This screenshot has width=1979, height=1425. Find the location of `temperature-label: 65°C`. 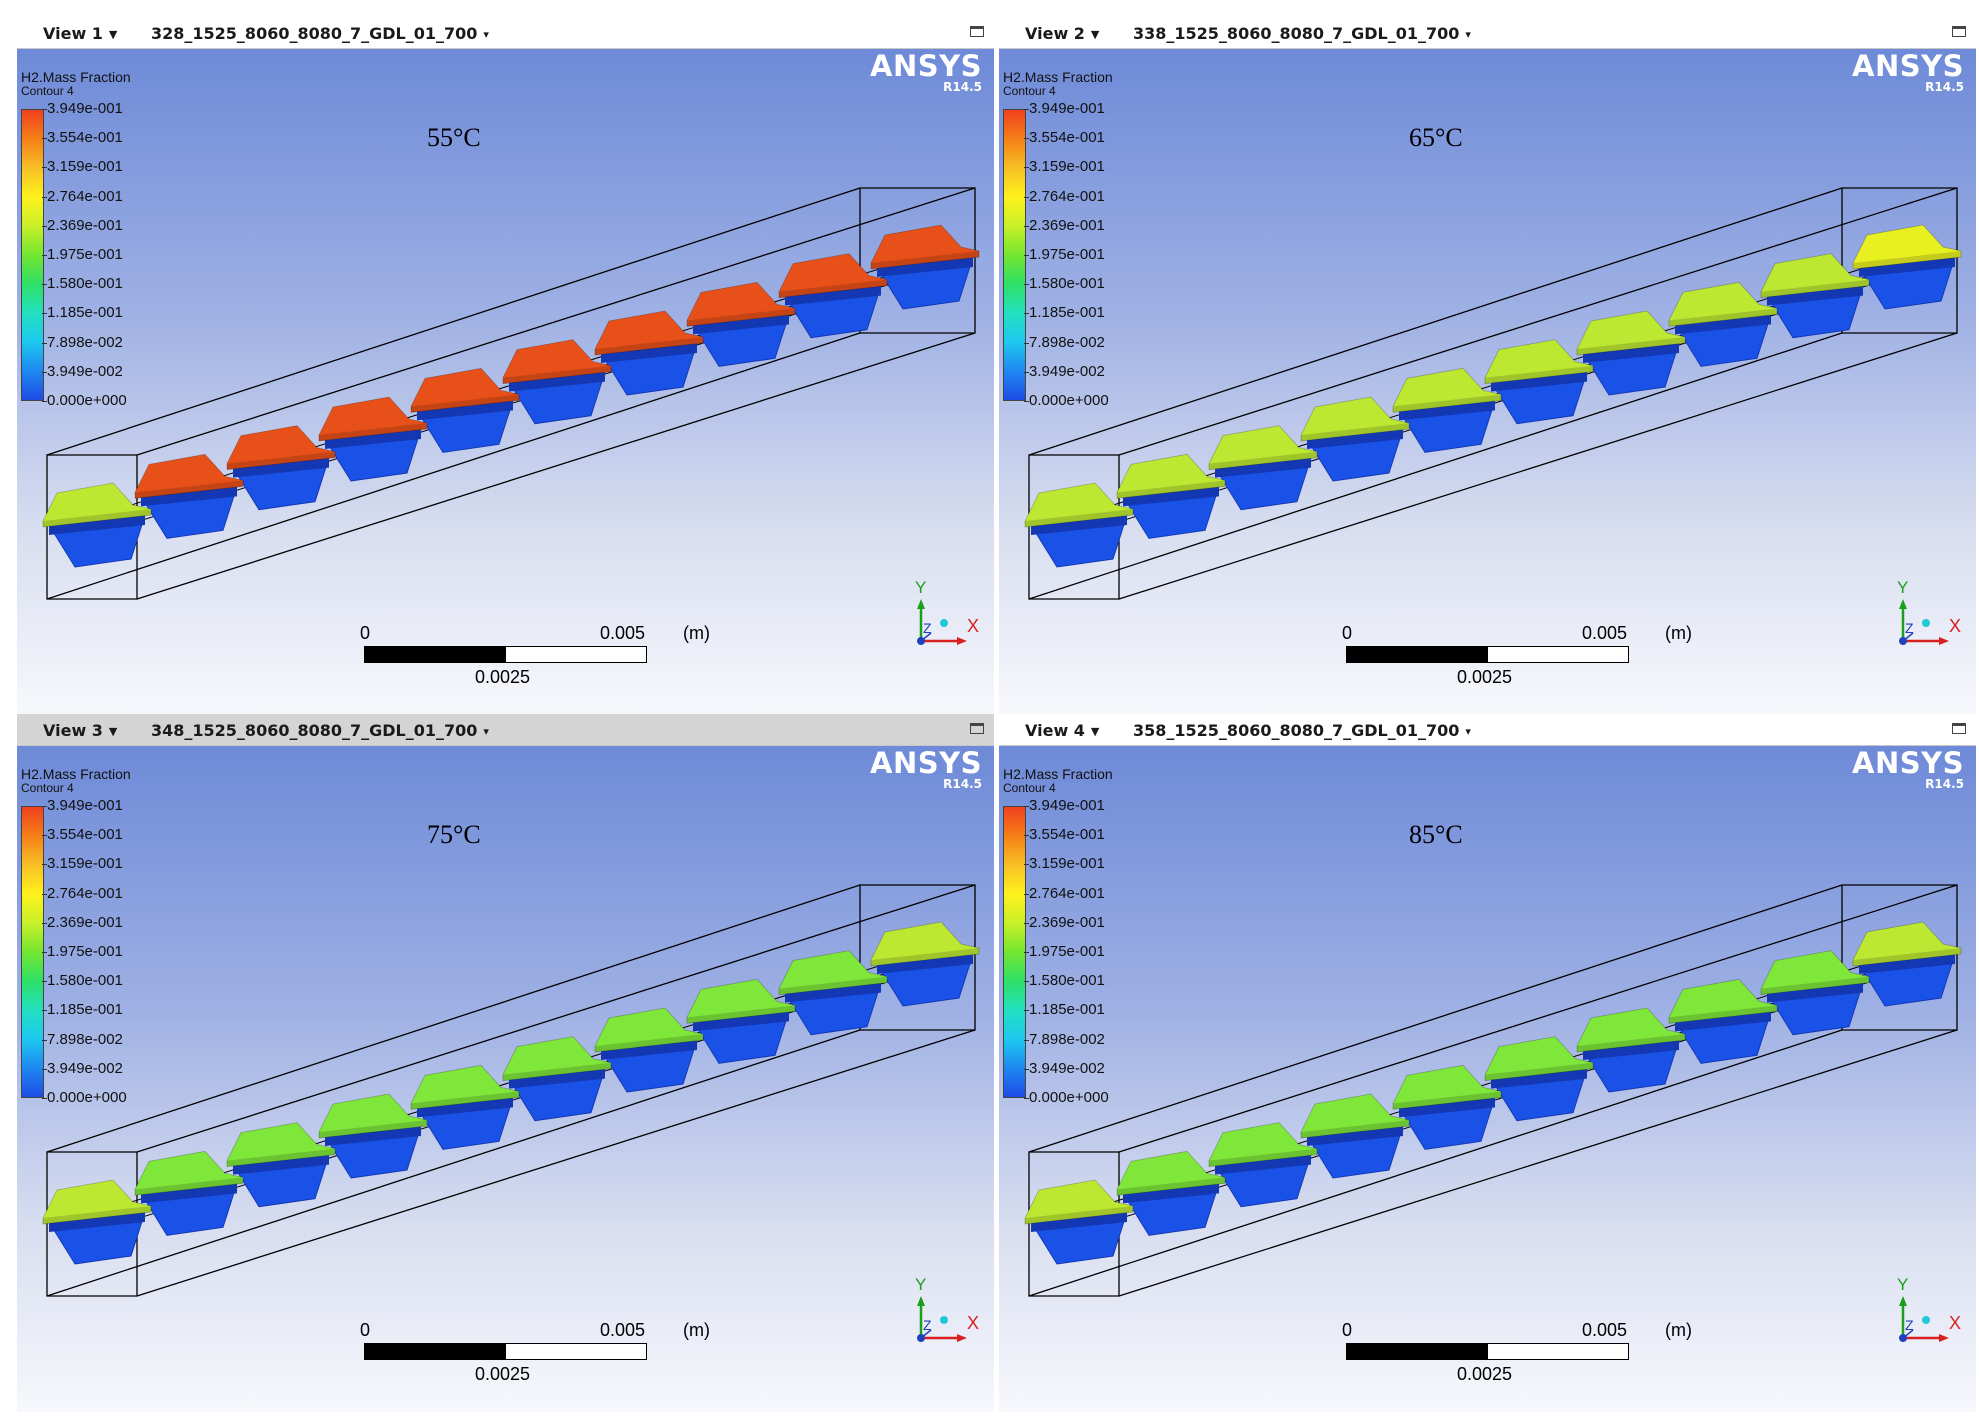

temperature-label: 65°C is located at coordinates (1436, 137).